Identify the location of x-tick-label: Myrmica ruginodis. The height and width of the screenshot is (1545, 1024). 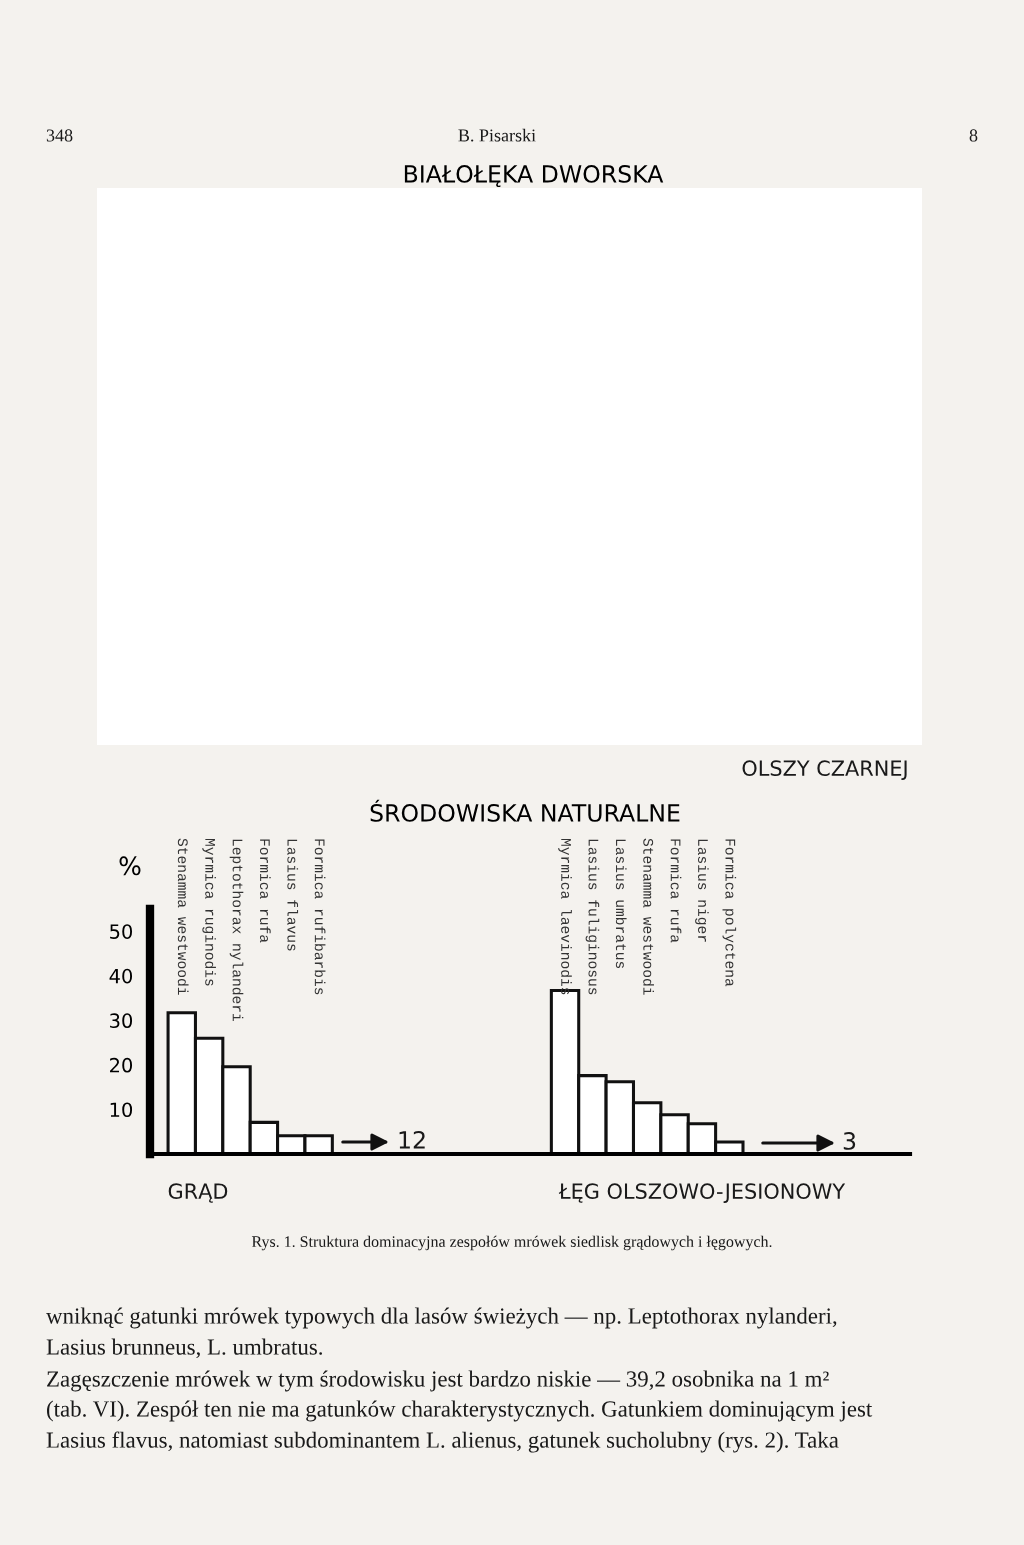
(209, 912).